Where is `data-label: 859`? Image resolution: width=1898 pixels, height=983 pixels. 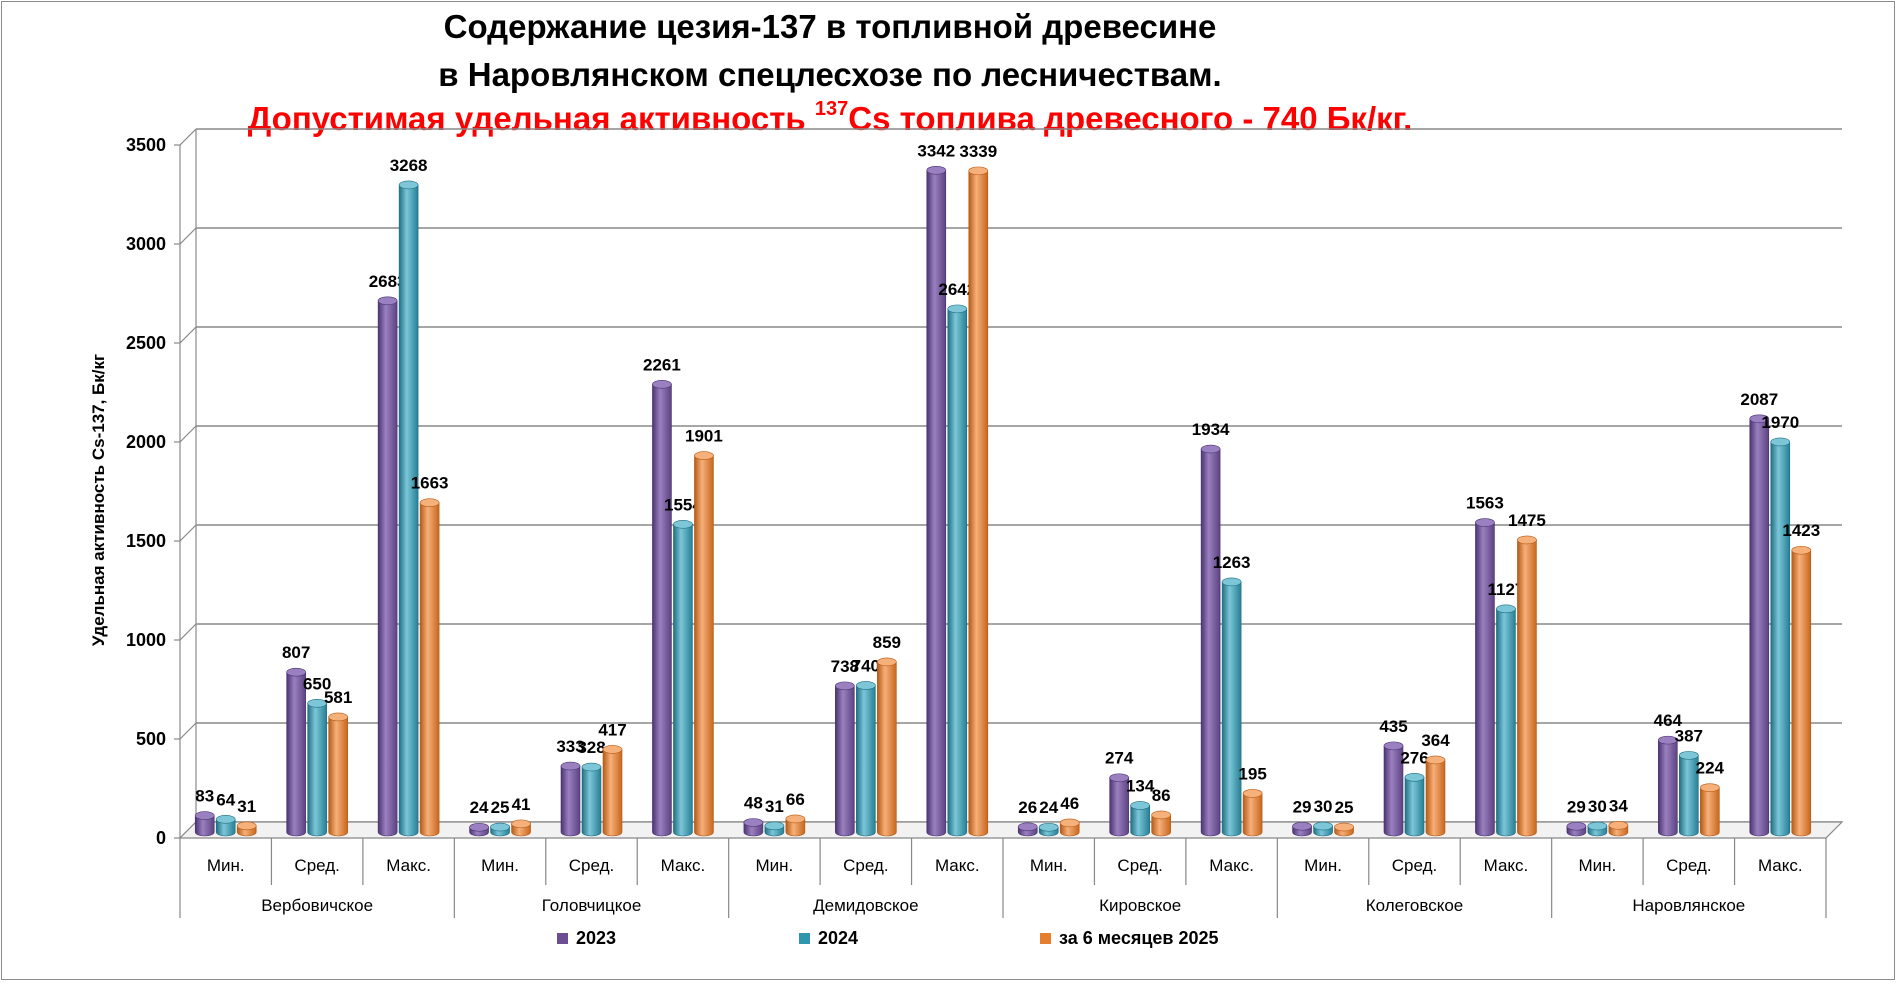
data-label: 859 is located at coordinates (887, 642).